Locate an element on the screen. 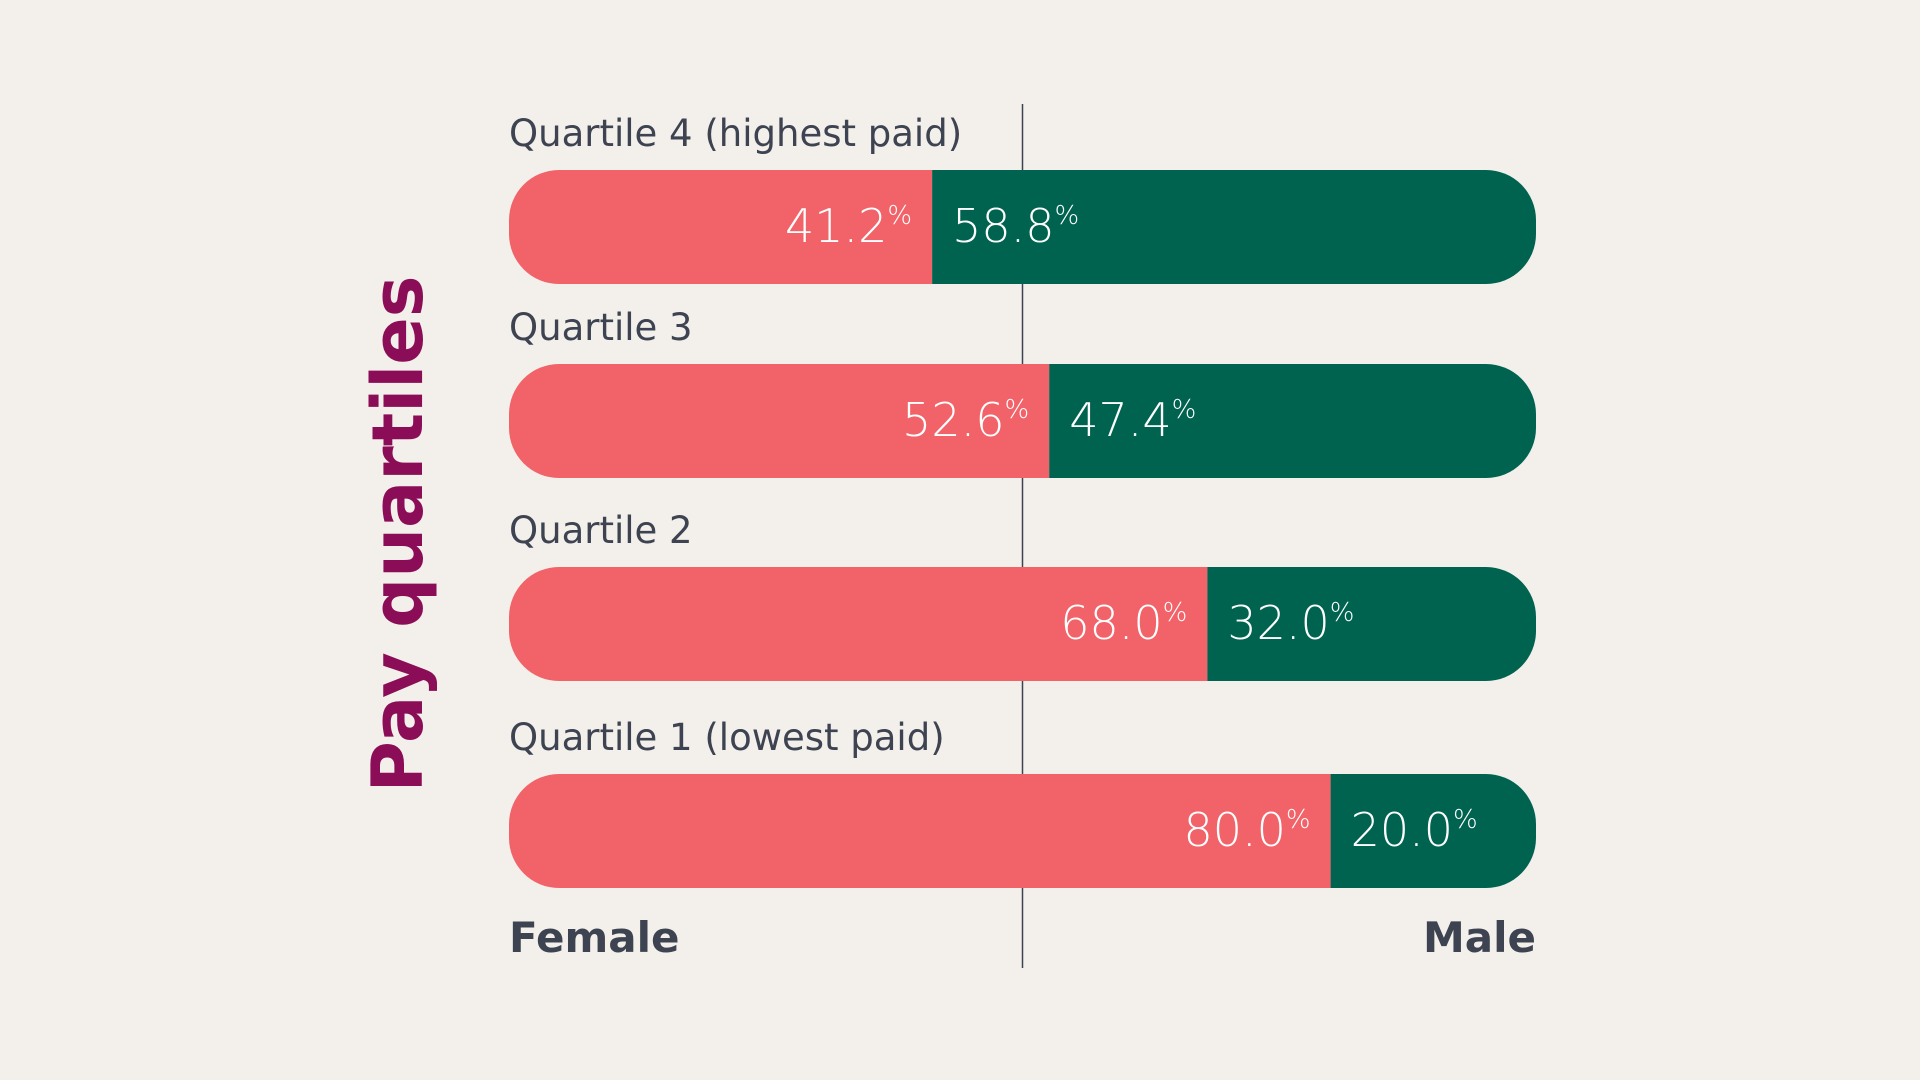 The width and height of the screenshot is (1920, 1080). category-label: Quartile 4 (highest paid) is located at coordinates (735, 133).